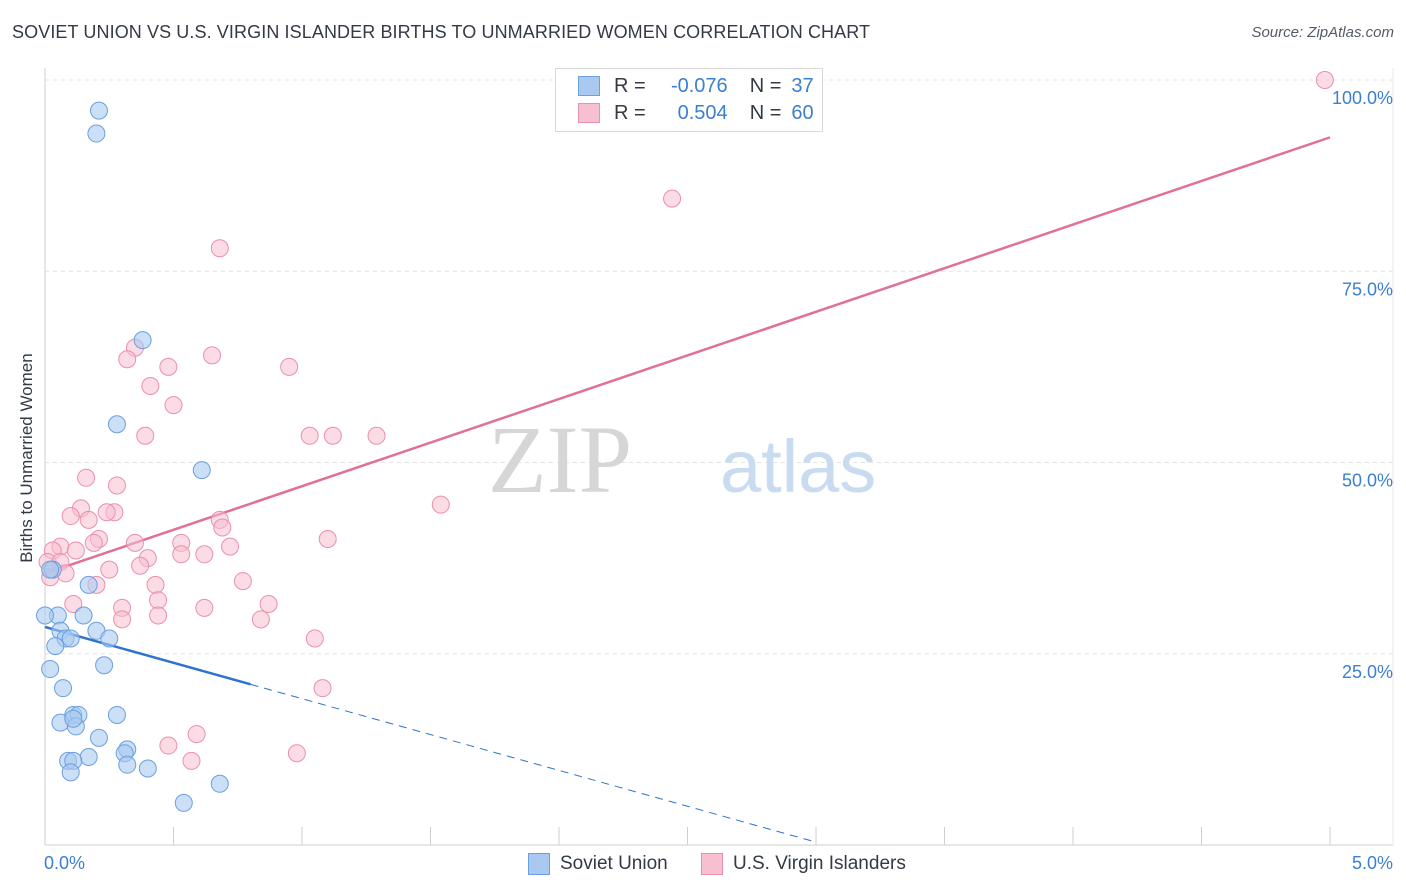 This screenshot has height=892, width=1406. What do you see at coordinates (798, 466) in the screenshot?
I see `watermark-atlas: atlas` at bounding box center [798, 466].